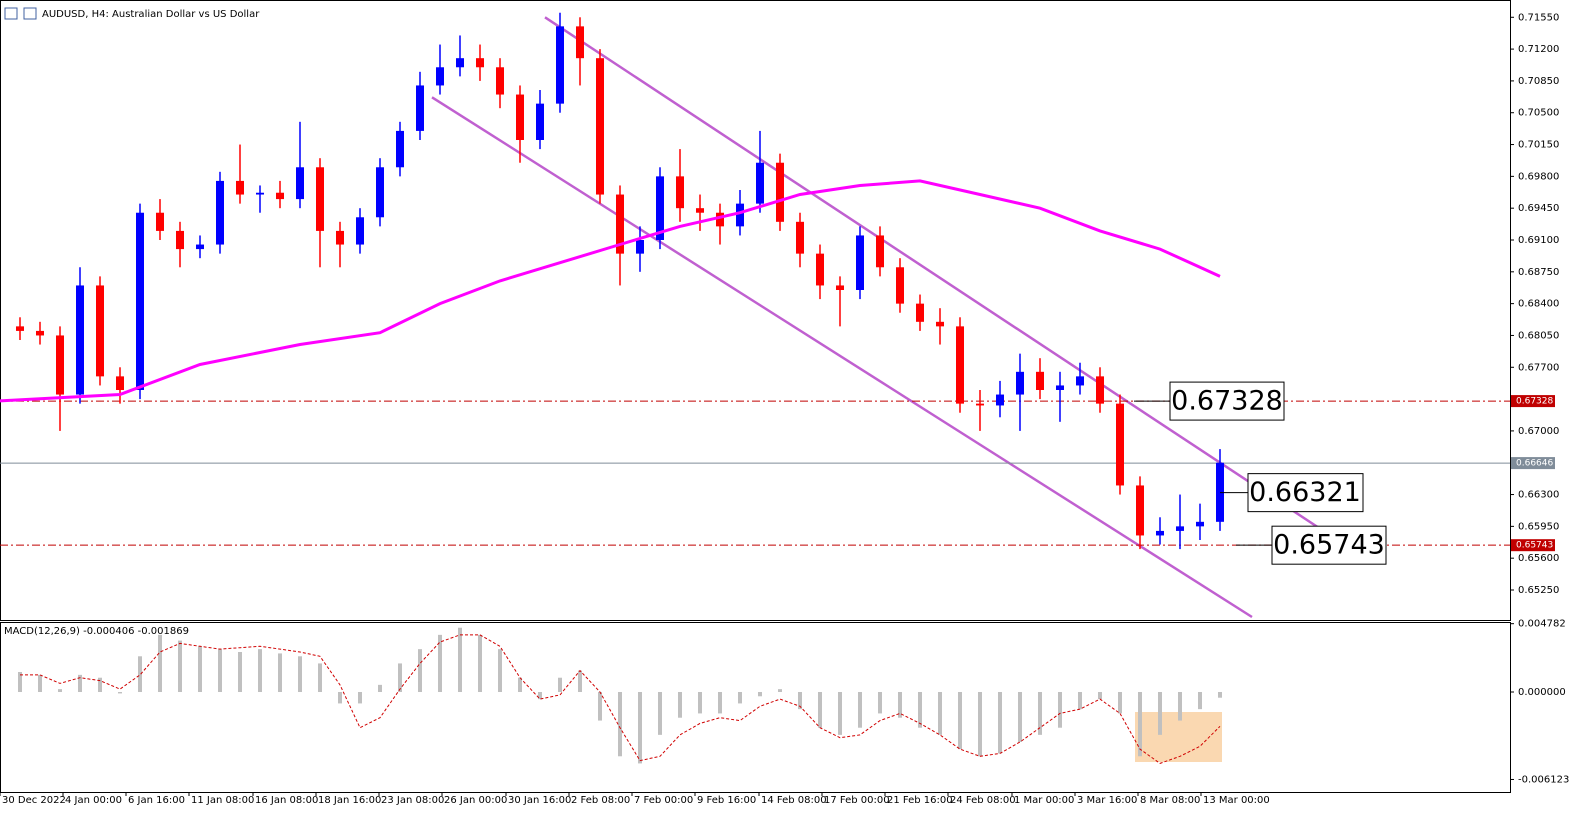 The image size is (1586, 819). What do you see at coordinates (1538, 81) in the screenshot?
I see `y-tick-label: 0.70850` at bounding box center [1538, 81].